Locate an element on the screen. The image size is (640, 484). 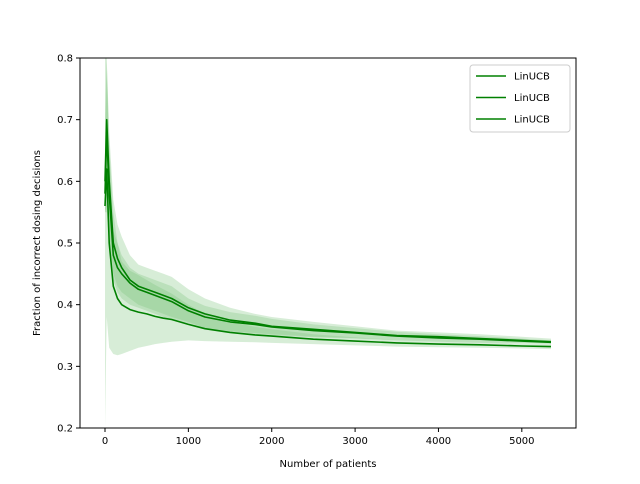
x-tick-label: 5000 is located at coordinates (521, 441).